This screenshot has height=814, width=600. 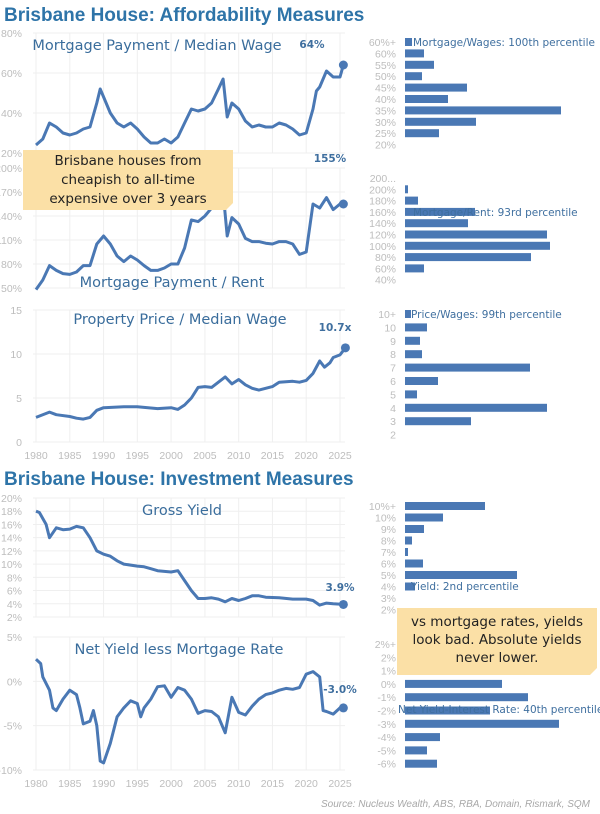 I want to click on heading-investment: Brisbane House: Investment Measures, so click(x=179, y=479).